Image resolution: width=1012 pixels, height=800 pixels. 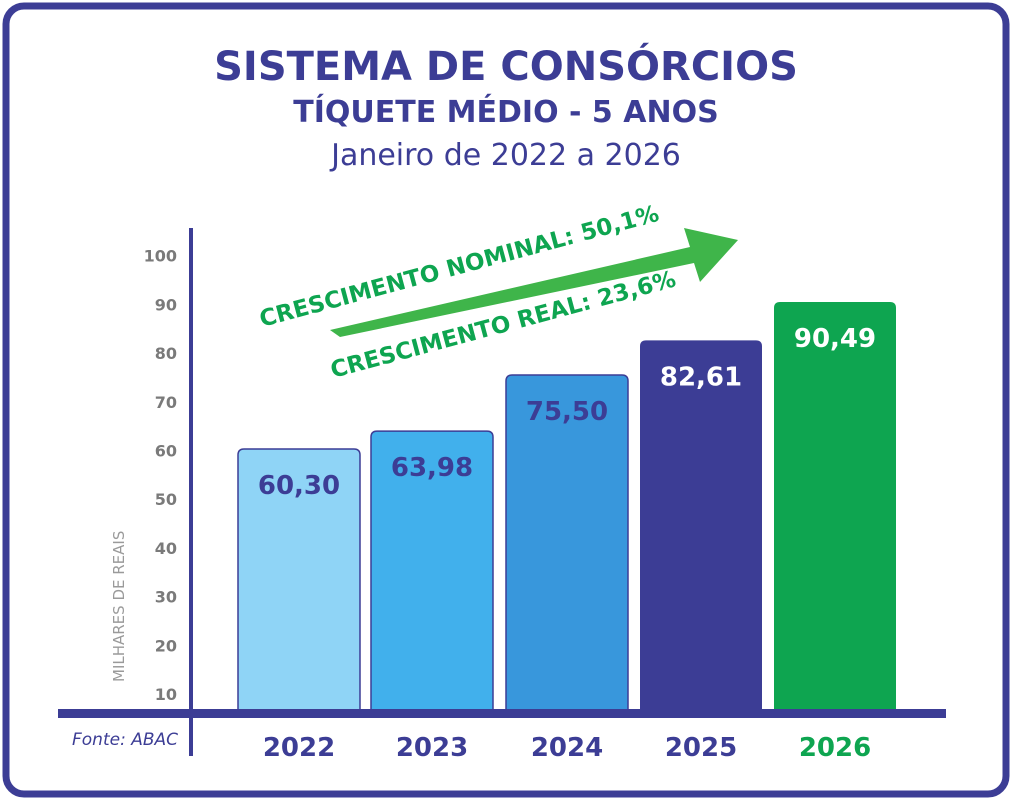 I want to click on bar-2025, so click(x=701, y=526).